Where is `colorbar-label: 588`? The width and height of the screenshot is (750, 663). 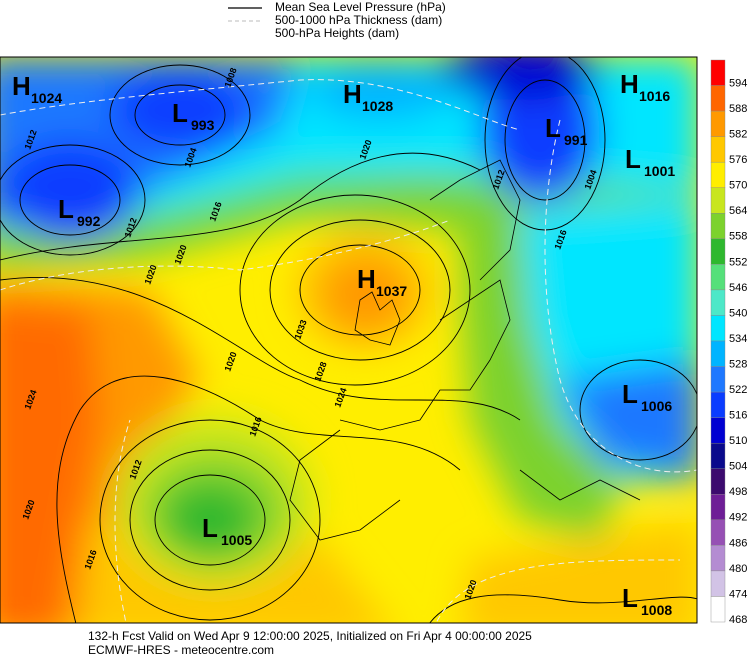
colorbar-label: 588 is located at coordinates (738, 109).